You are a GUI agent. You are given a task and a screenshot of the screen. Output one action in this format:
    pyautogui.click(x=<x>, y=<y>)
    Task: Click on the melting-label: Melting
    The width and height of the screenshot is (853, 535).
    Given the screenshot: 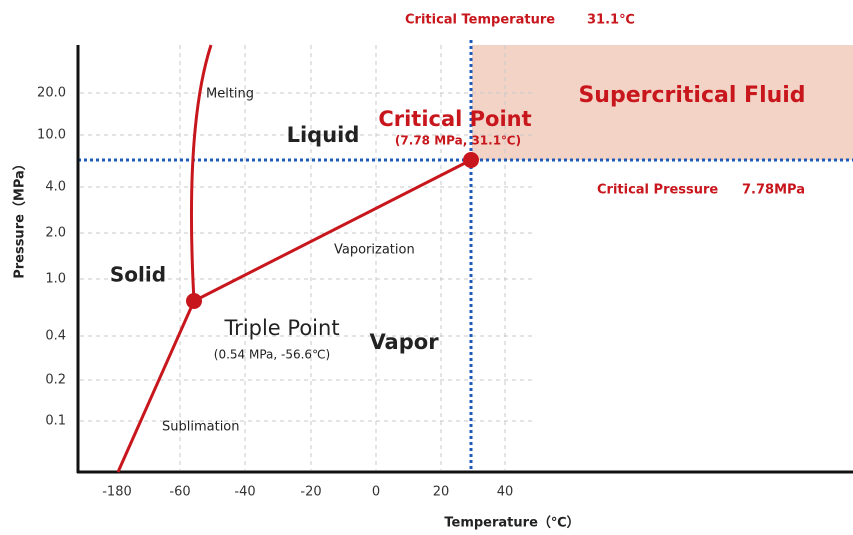 What is the action you would take?
    pyautogui.click(x=230, y=94)
    